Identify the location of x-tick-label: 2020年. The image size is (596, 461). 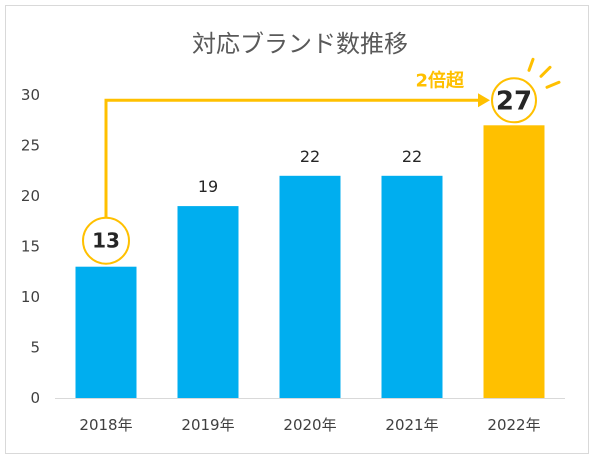
(309, 425).